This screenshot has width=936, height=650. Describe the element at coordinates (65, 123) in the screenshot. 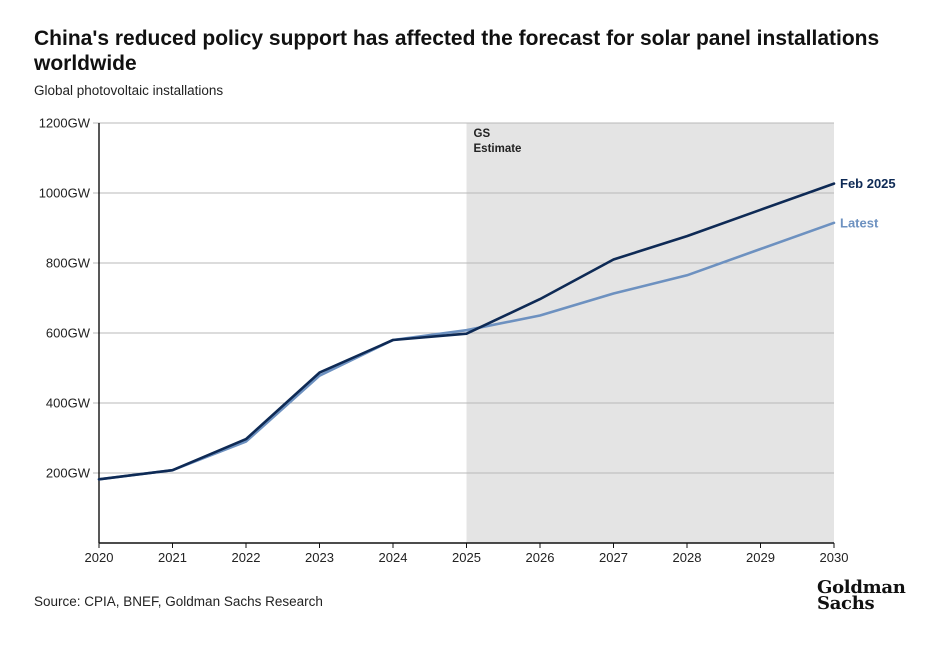

I see `y-tick-label: 1200GW` at that location.